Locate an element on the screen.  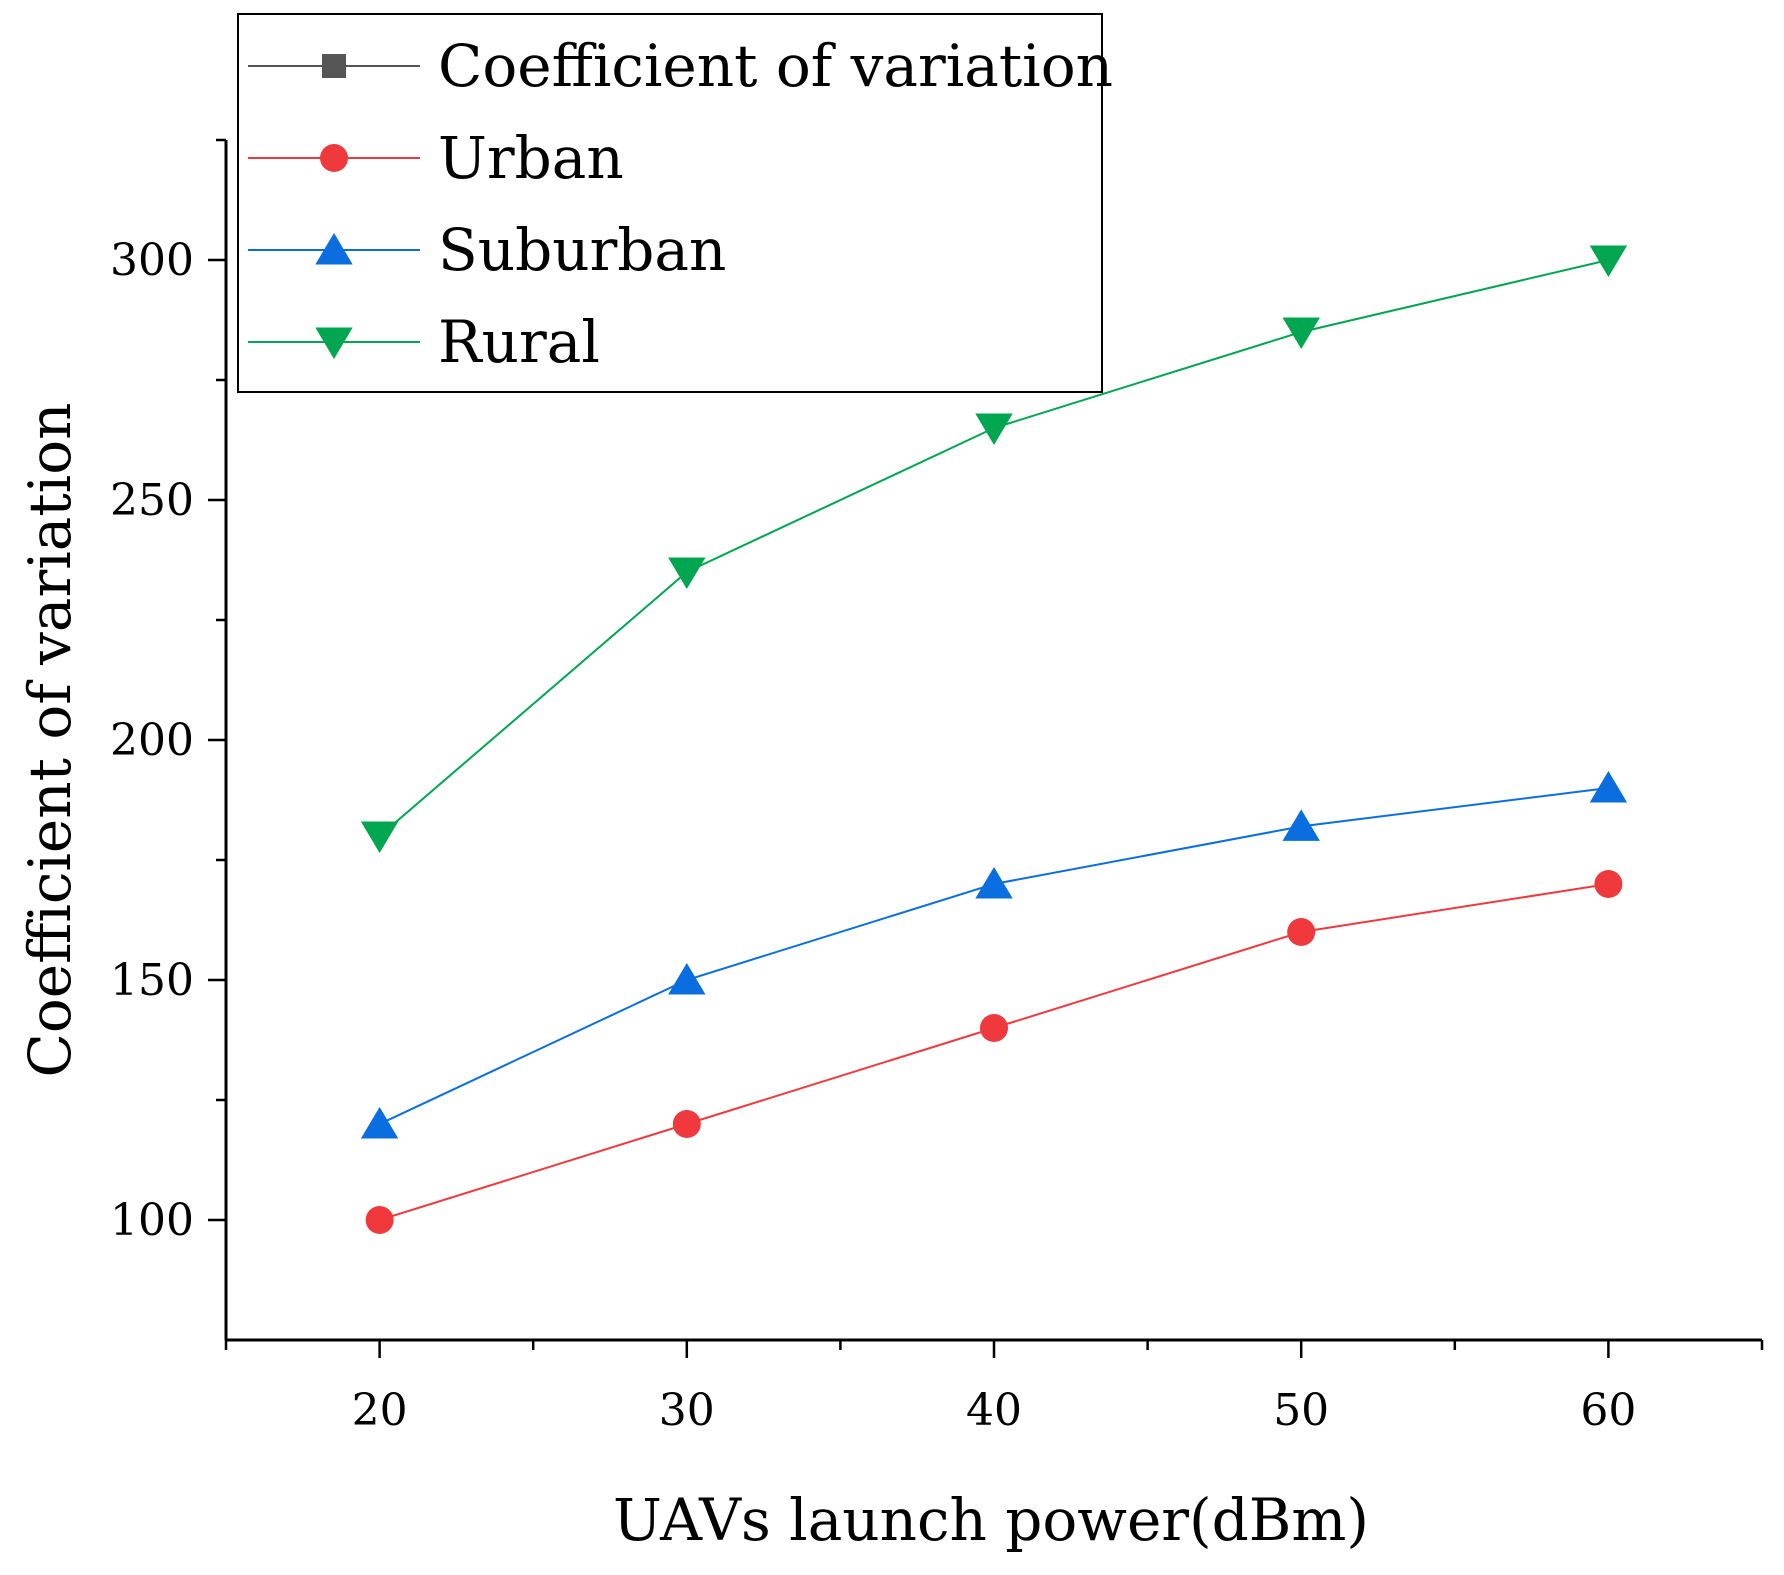
legend-marker-coefficient-of-variation is located at coordinates (334, 66).